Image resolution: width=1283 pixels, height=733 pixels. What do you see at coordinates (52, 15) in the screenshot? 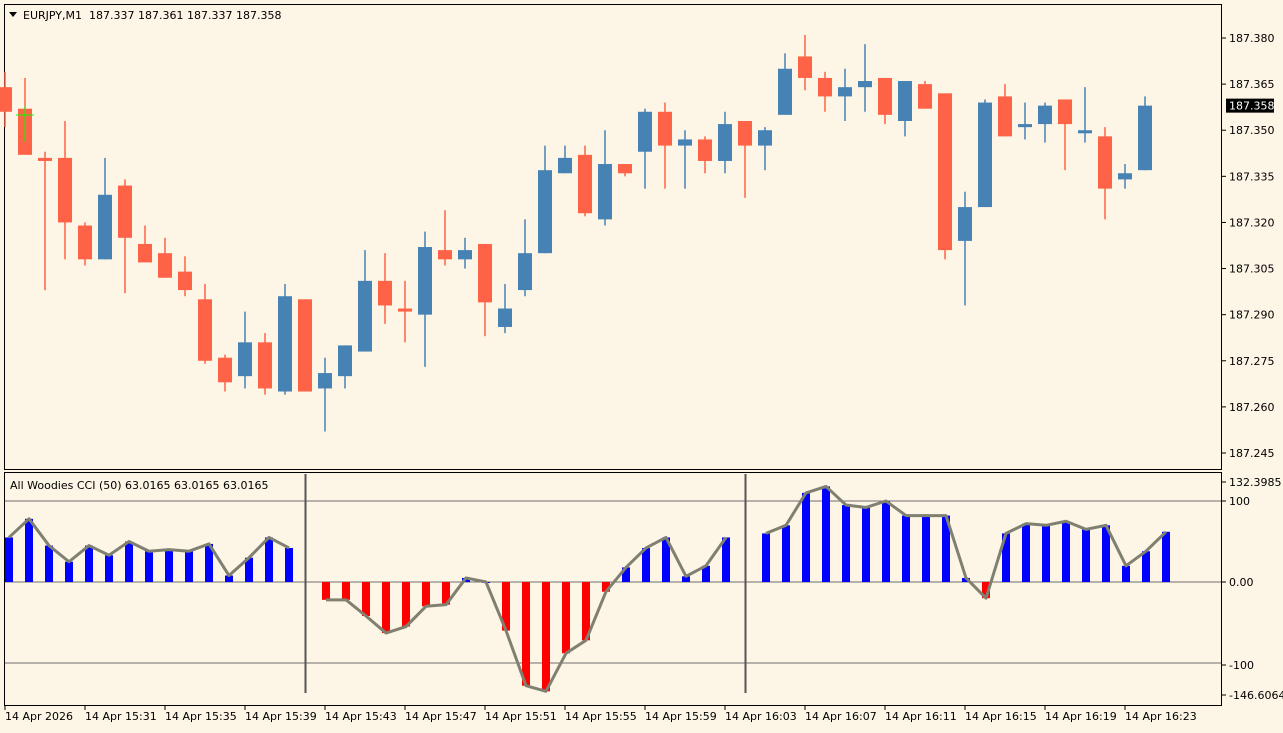
I see `symbol-label: EURJPY,M1` at bounding box center [52, 15].